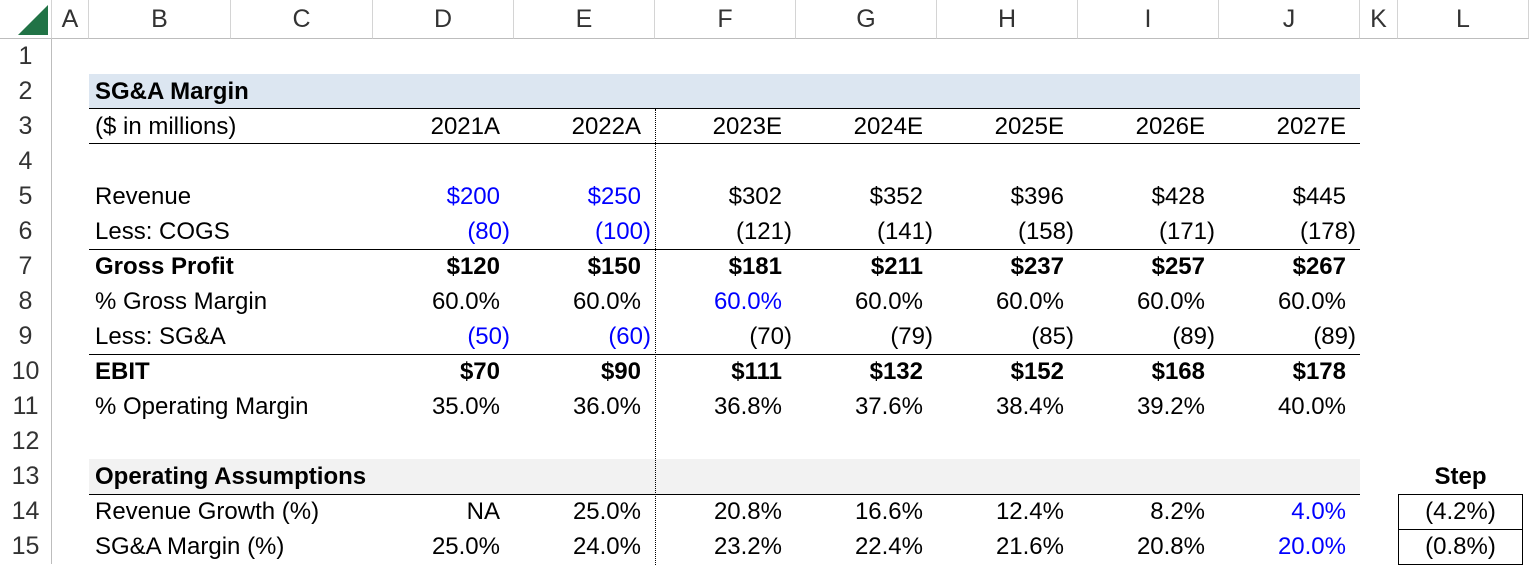  What do you see at coordinates (1178, 196) in the screenshot?
I see `revenue-cell: $428` at bounding box center [1178, 196].